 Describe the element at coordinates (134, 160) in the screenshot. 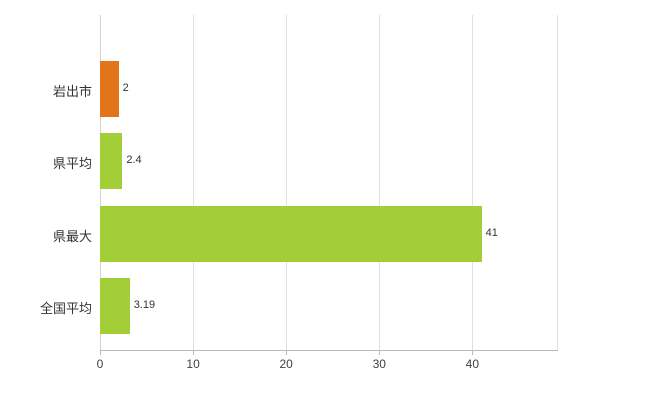

I see `value-label: 2.4` at that location.